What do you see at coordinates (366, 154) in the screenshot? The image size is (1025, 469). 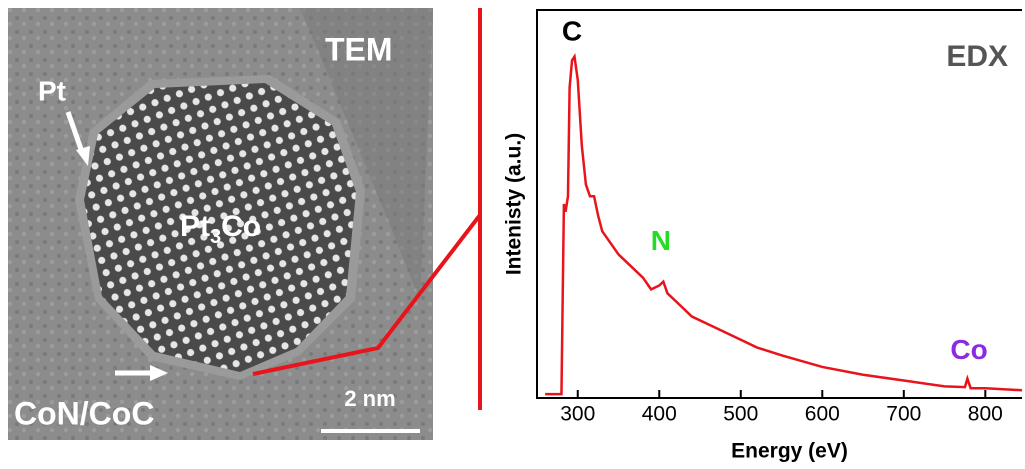 I see `carbon-support` at bounding box center [366, 154].